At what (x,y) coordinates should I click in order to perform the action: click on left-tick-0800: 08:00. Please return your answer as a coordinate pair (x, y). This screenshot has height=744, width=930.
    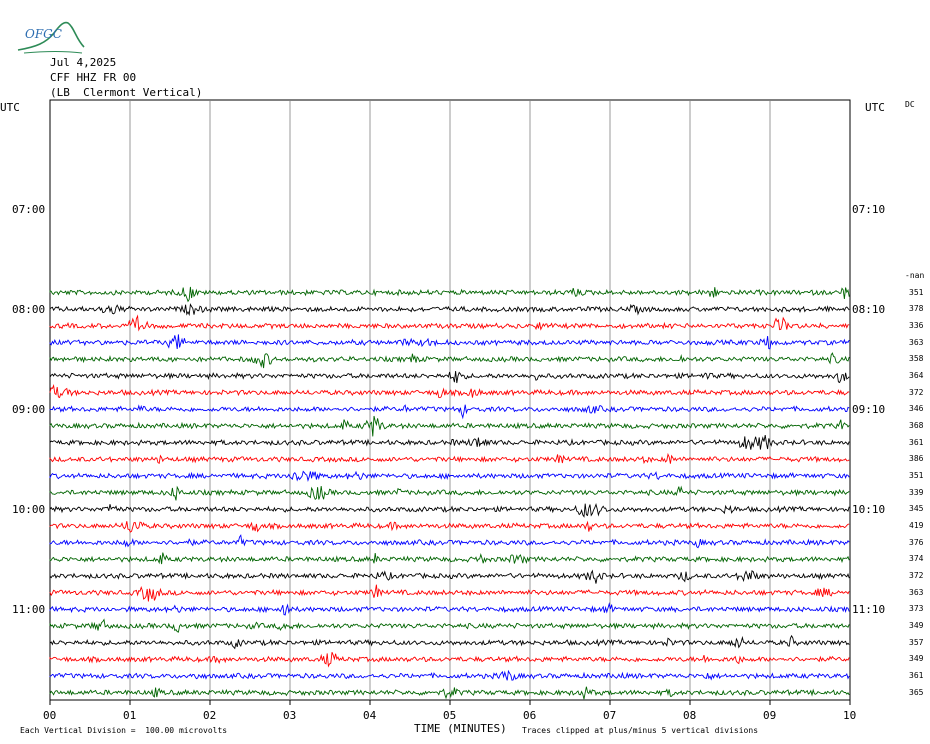
    Looking at the image, I should click on (29, 309).